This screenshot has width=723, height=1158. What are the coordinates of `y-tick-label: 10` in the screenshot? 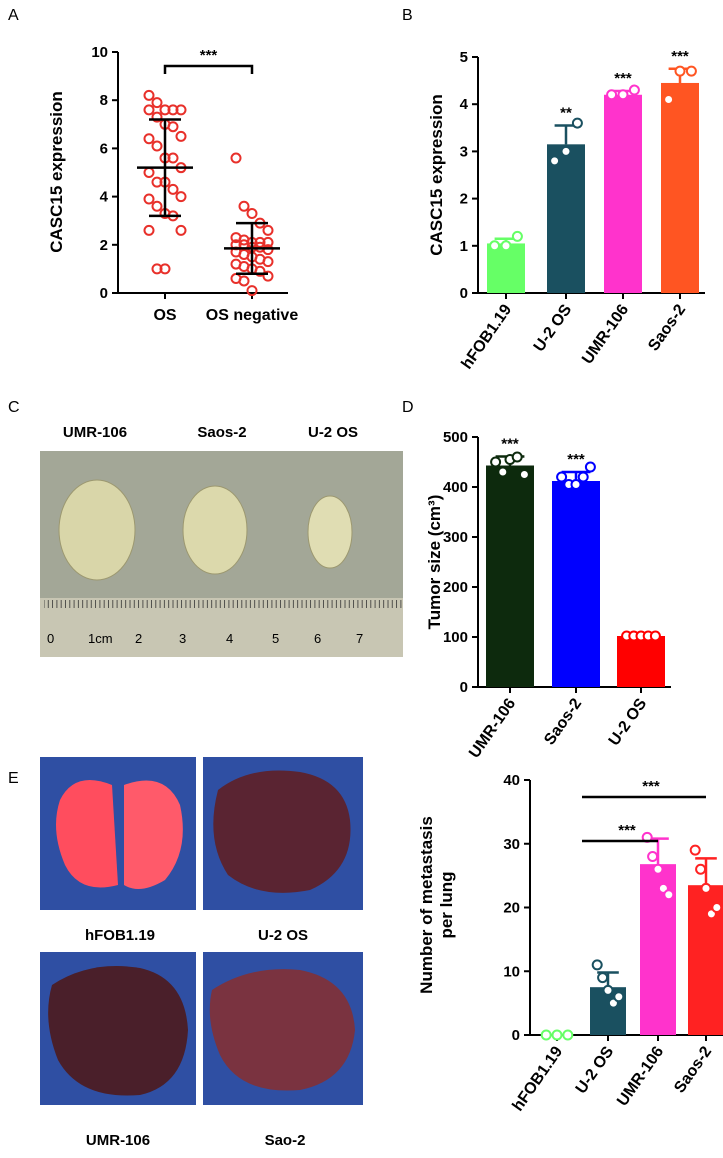 It's located at (99, 52).